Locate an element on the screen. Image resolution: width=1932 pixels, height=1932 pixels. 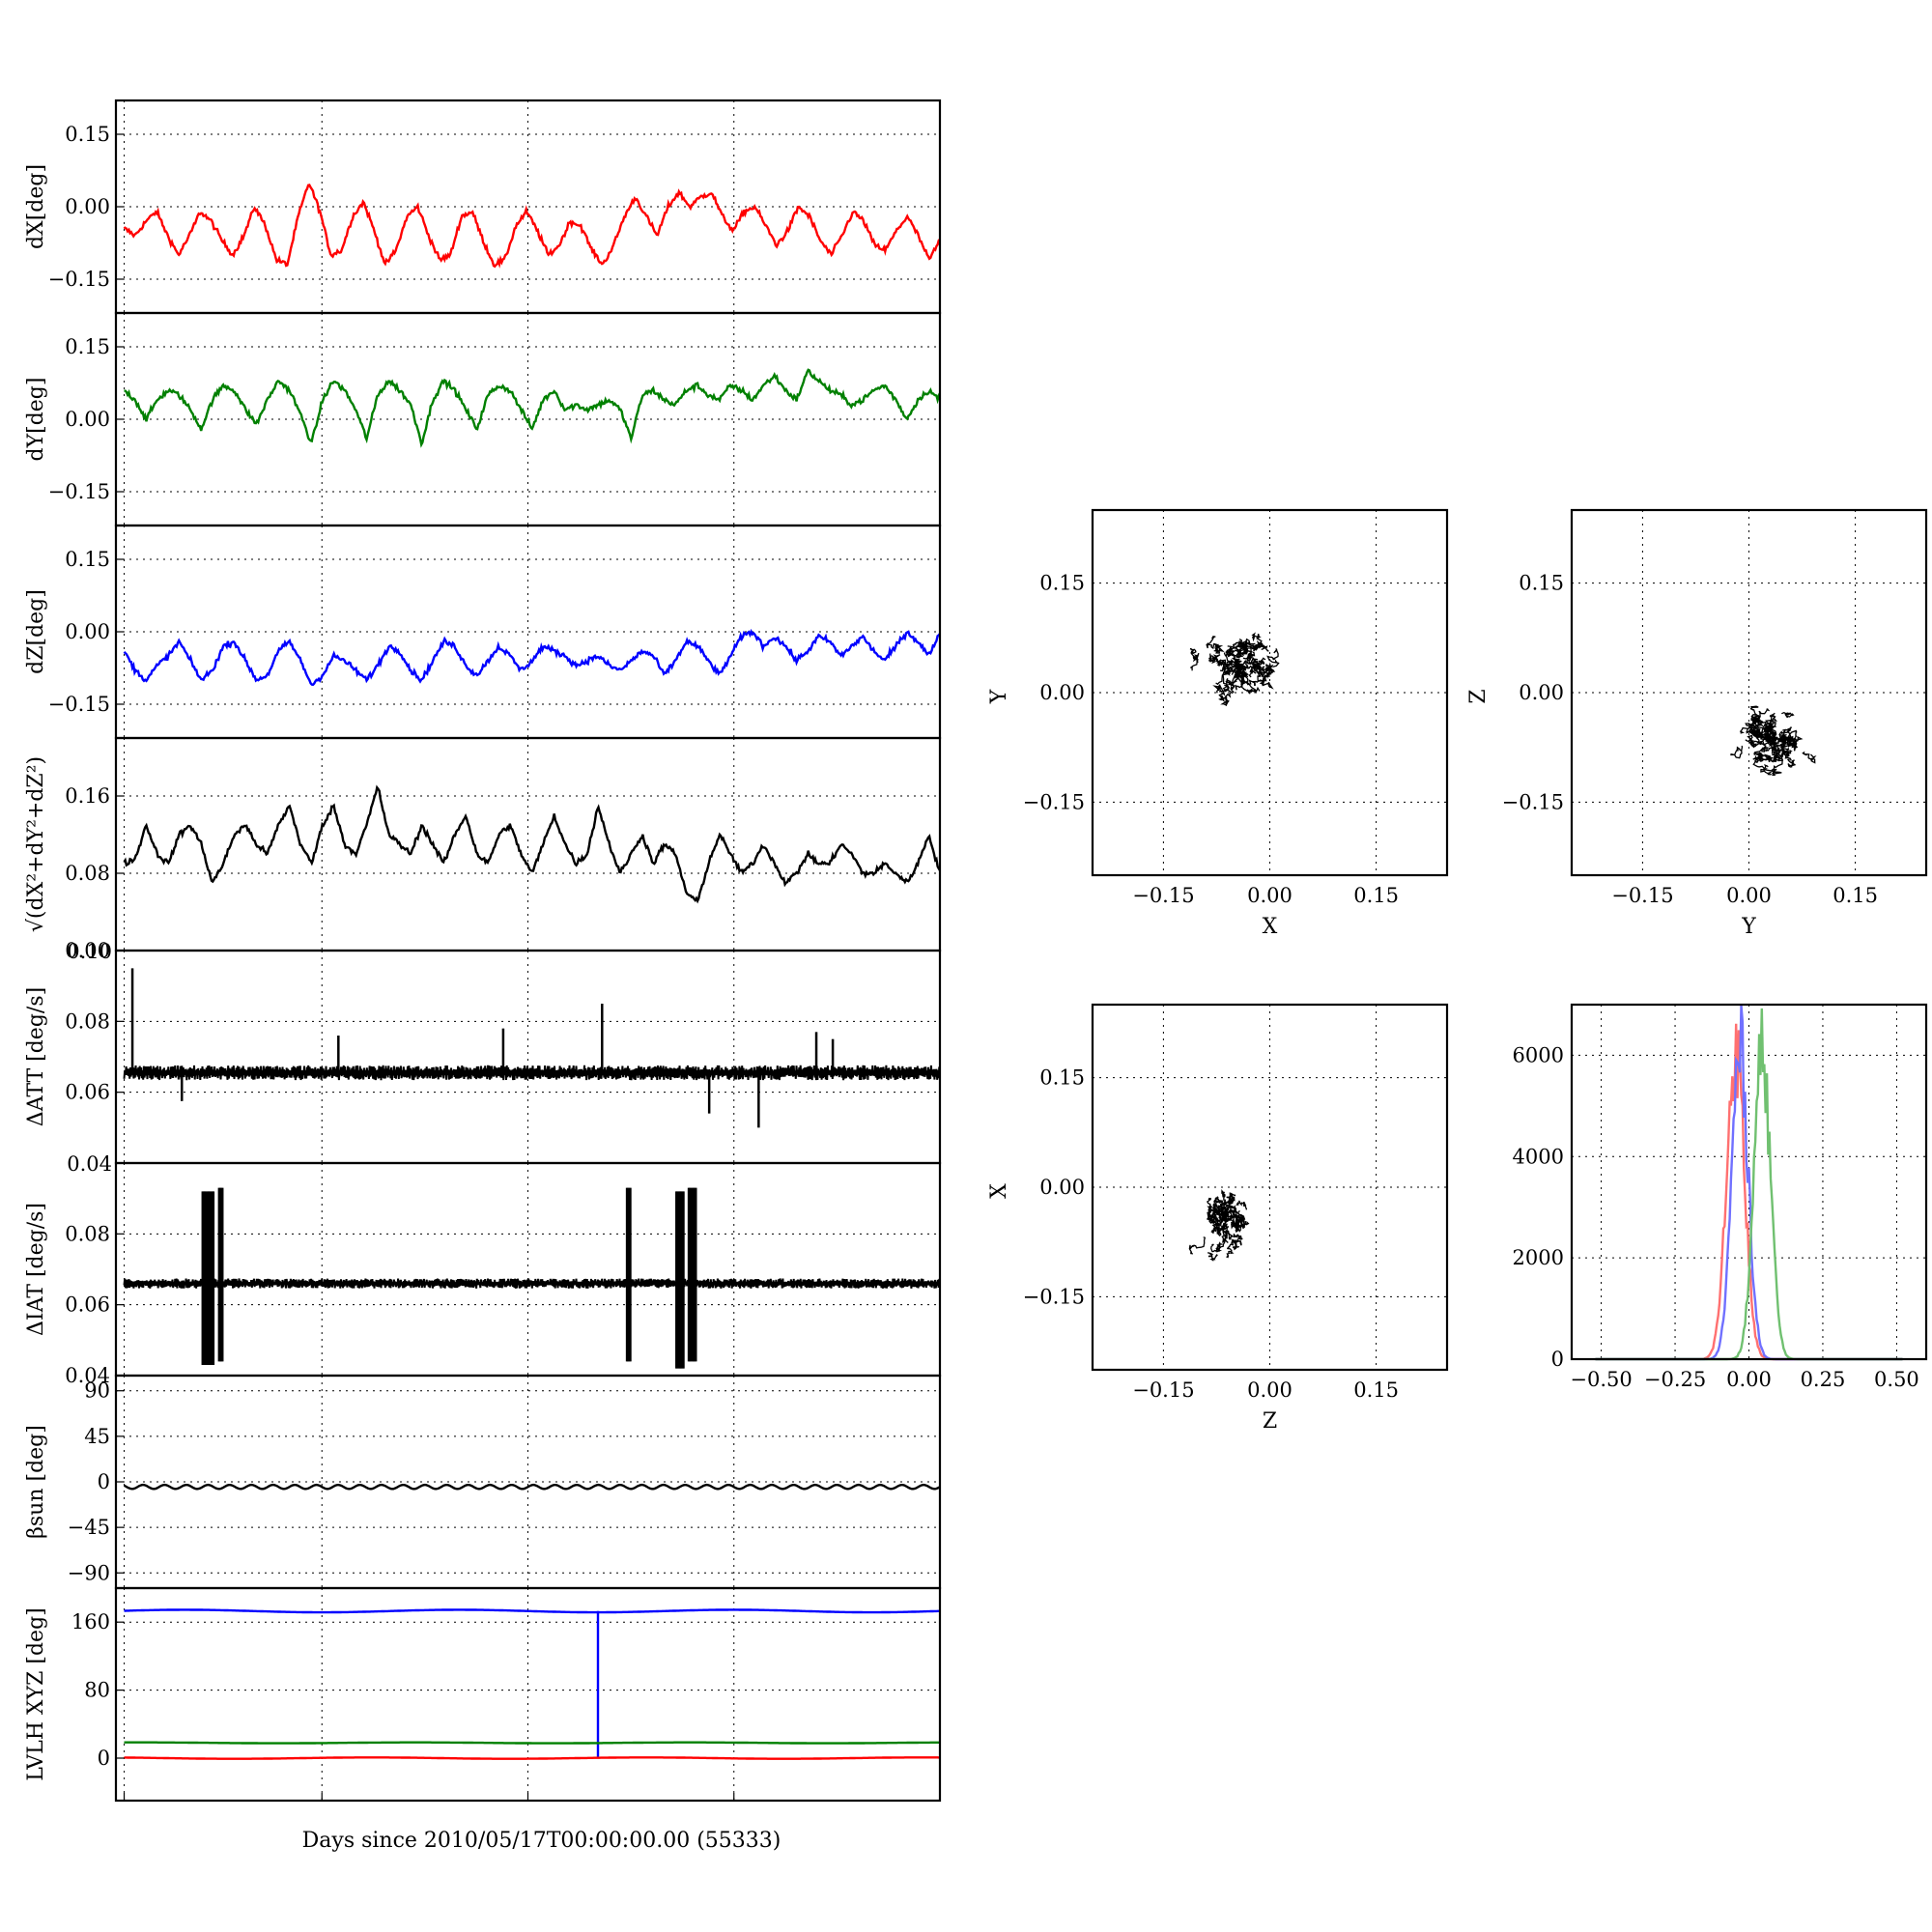
y-axis-label: X is located at coordinates (999, 1191).